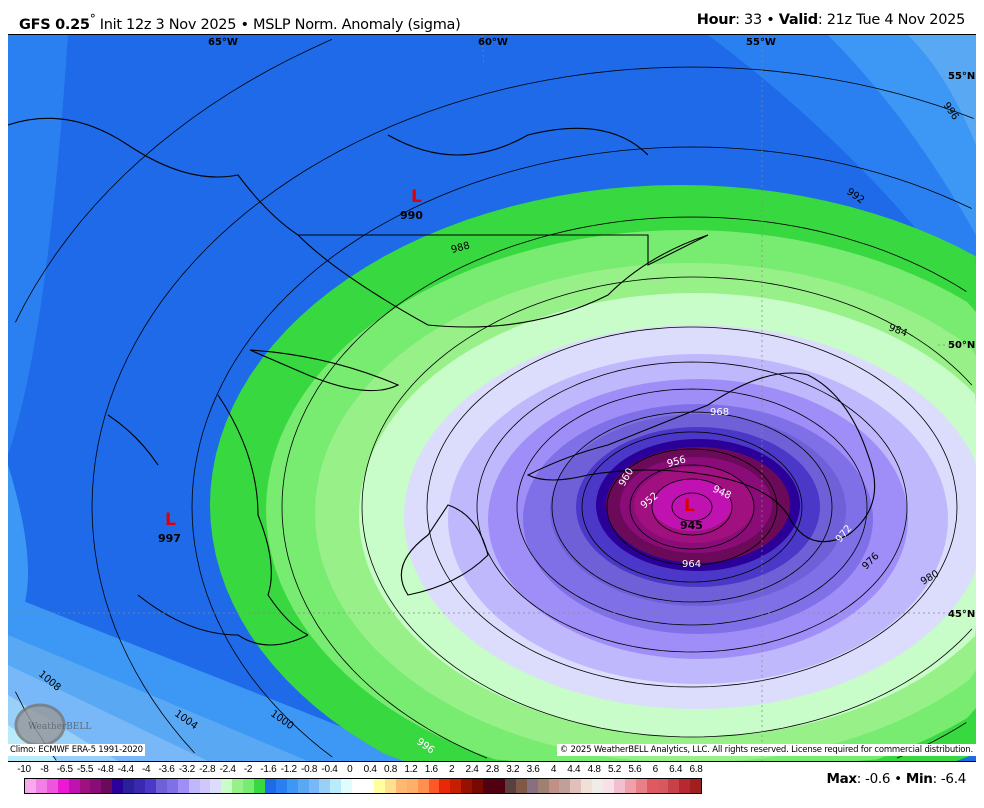  Describe the element at coordinates (92, 19) in the screenshot. I see `degree-symbol: °` at that location.